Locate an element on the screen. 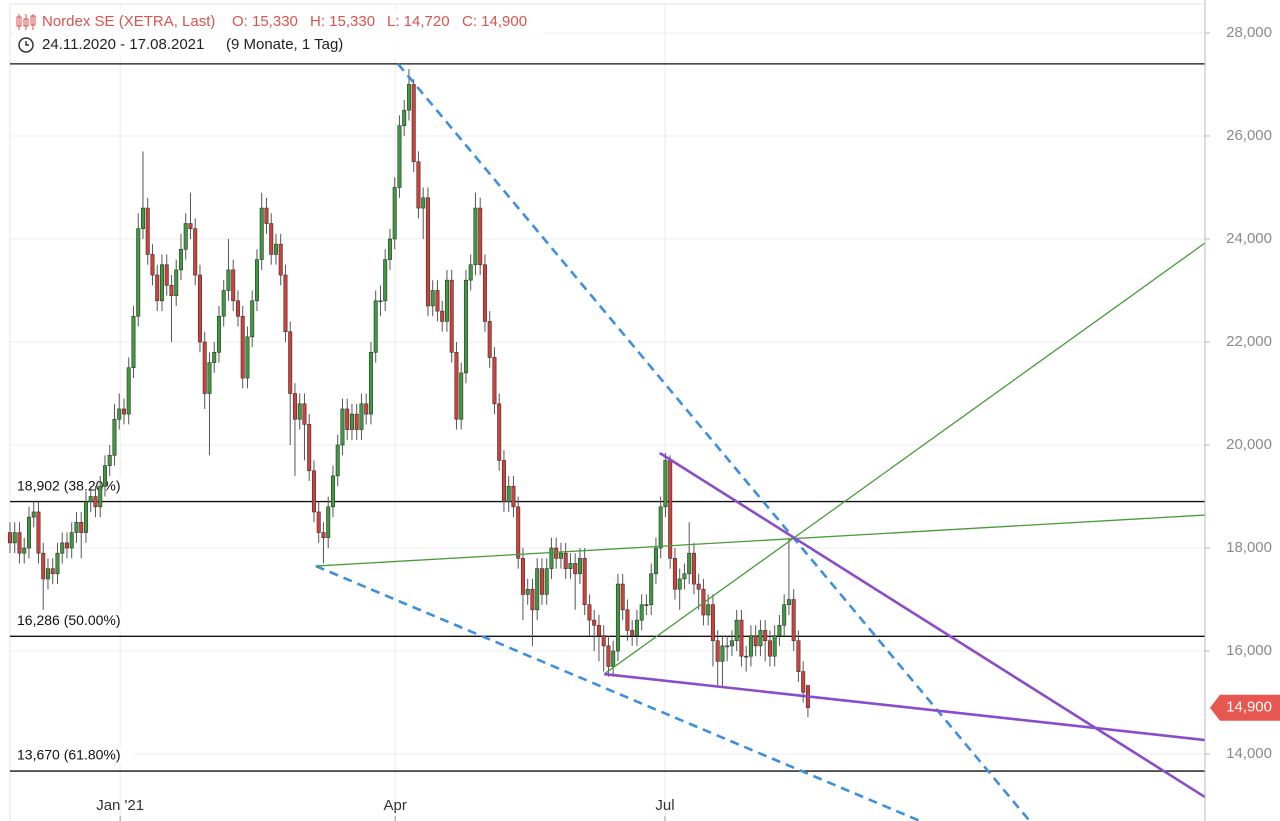 This screenshot has width=1280, height=821. x-tick-label: Jul is located at coordinates (664, 805).